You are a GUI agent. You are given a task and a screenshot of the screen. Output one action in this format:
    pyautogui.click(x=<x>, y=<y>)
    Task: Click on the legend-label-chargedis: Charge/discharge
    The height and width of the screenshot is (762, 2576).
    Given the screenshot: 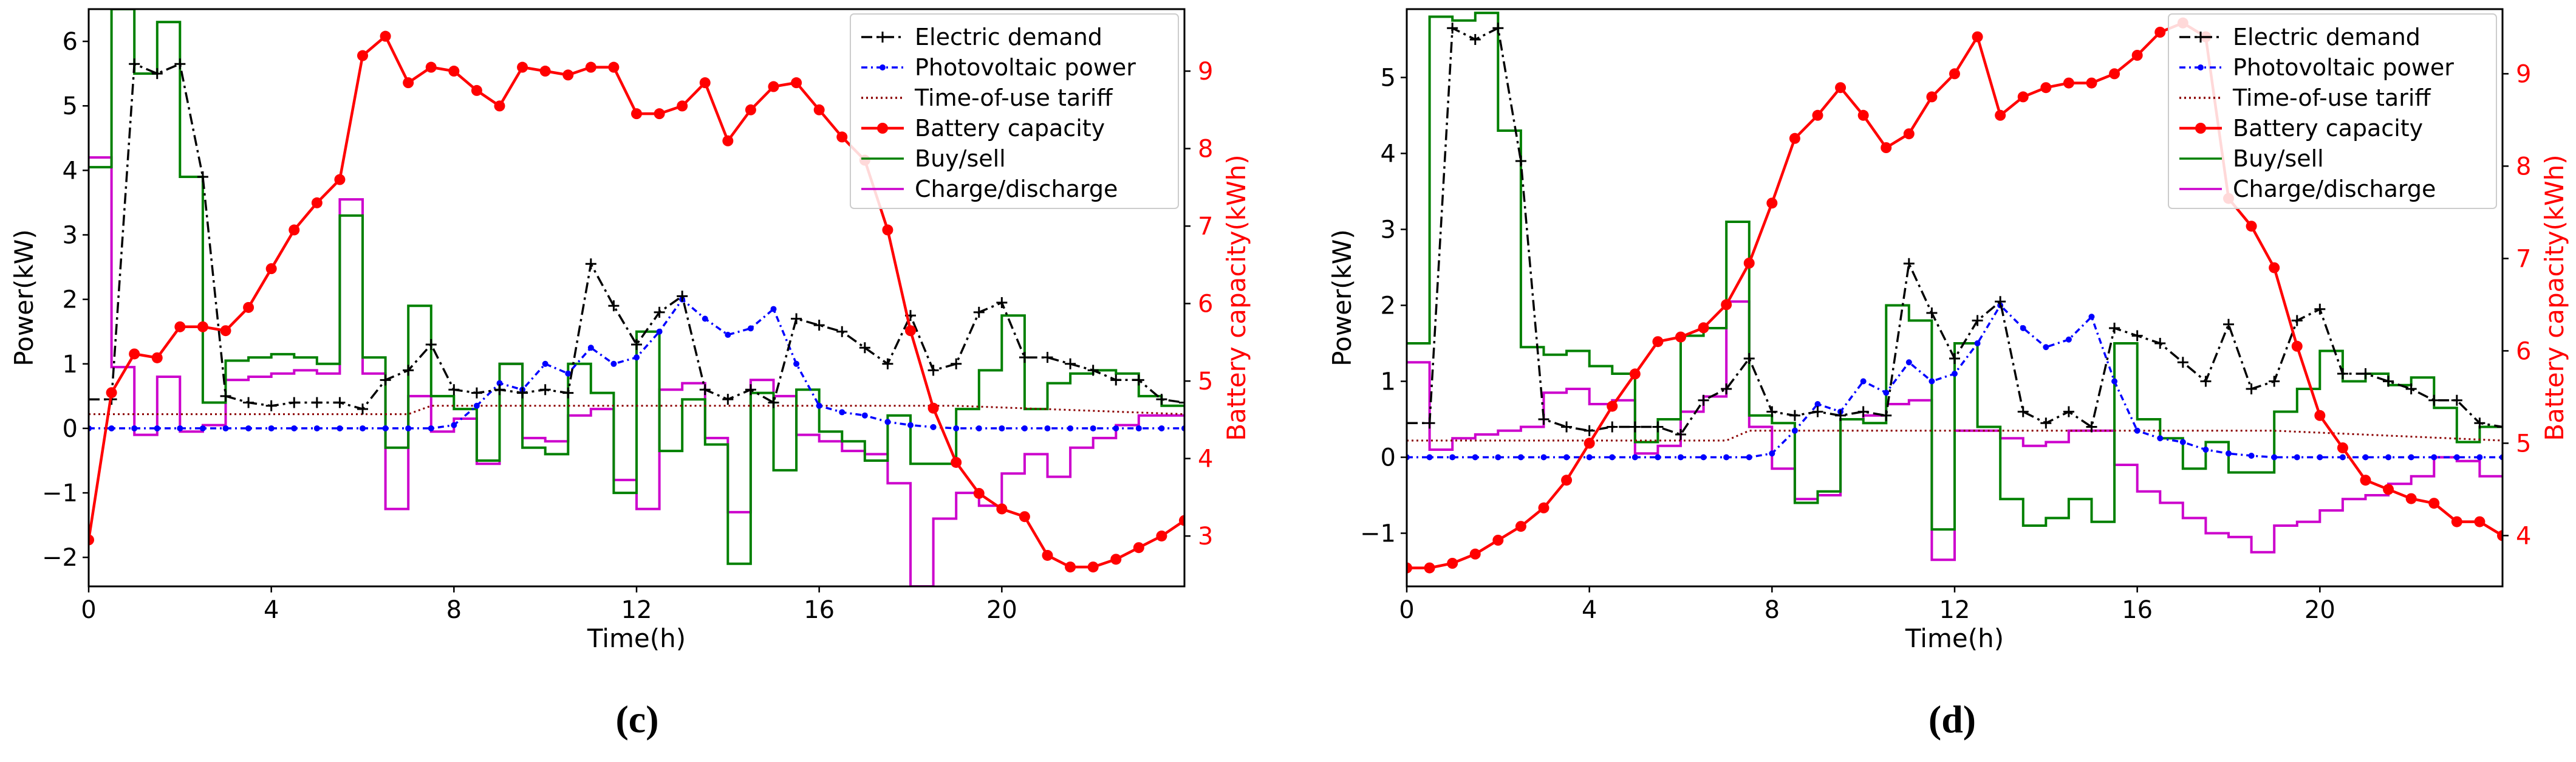 What is the action you would take?
    pyautogui.click(x=2334, y=189)
    